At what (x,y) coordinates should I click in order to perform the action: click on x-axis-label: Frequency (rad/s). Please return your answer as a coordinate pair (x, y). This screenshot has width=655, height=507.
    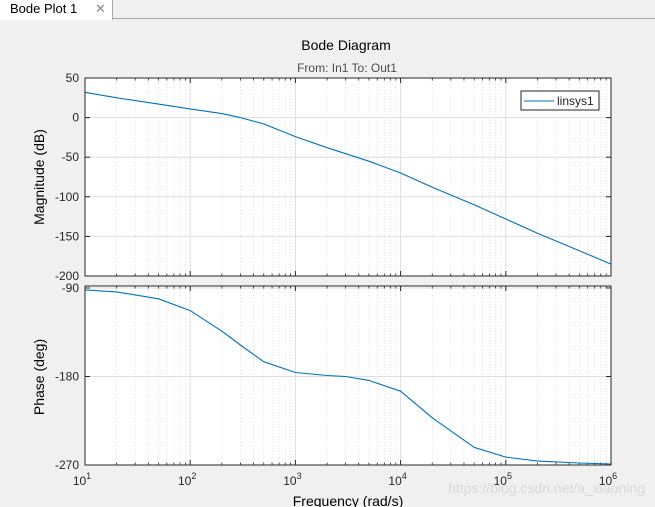
    Looking at the image, I should click on (348, 500).